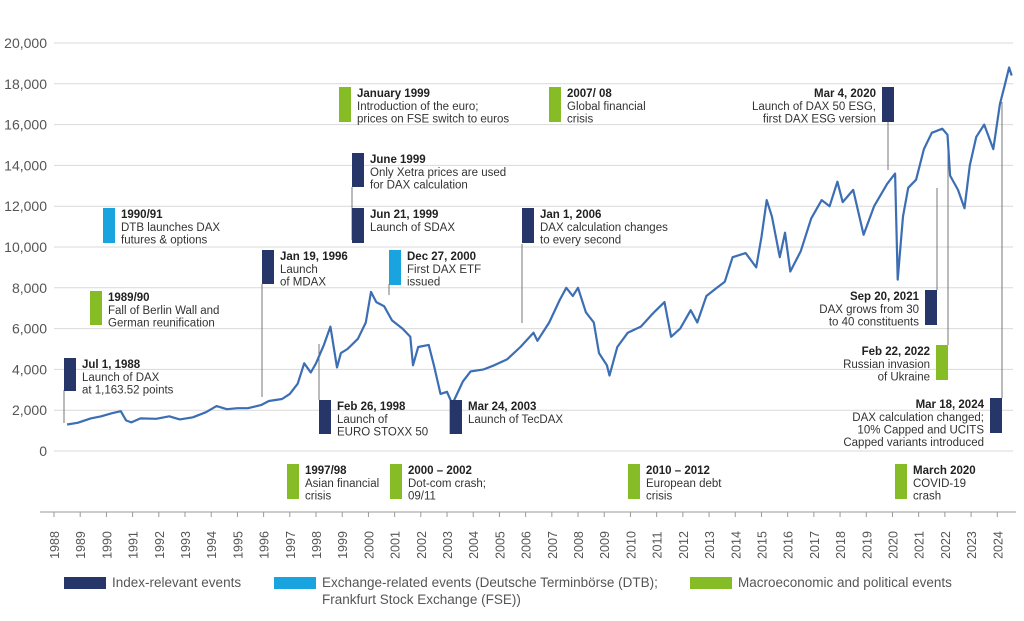 This screenshot has height=621, width=1024. Describe the element at coordinates (944, 471) in the screenshot. I see `event-date: March 2020` at that location.